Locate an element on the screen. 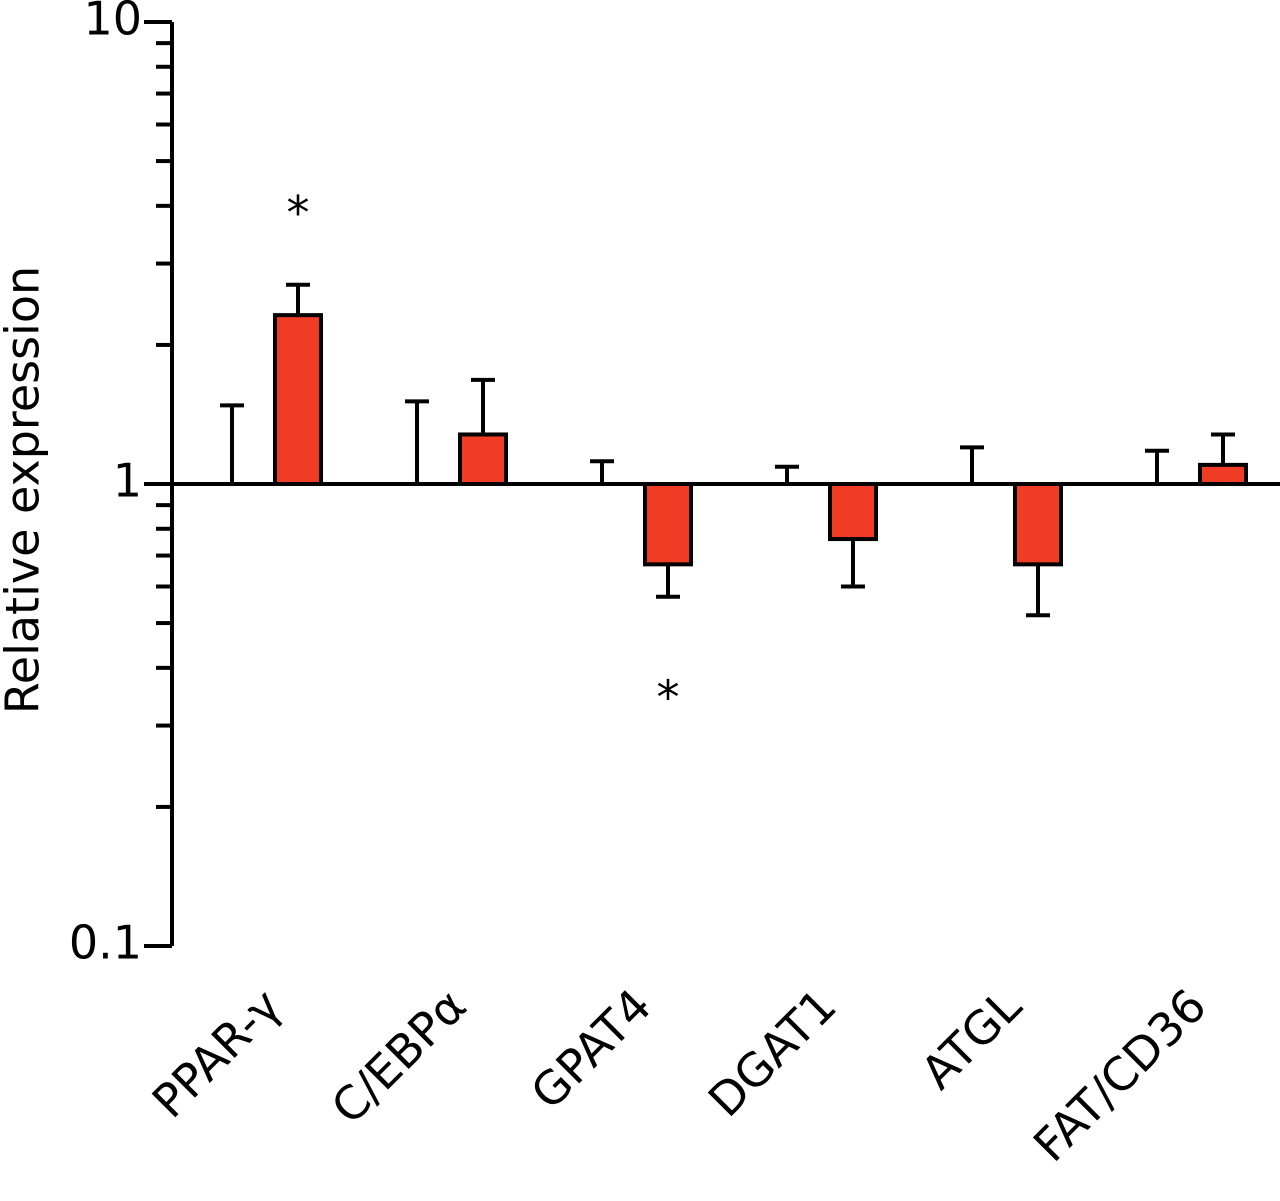 The width and height of the screenshot is (1280, 1201). x-tick-label: FAT/CD36 is located at coordinates (1120, 1075).